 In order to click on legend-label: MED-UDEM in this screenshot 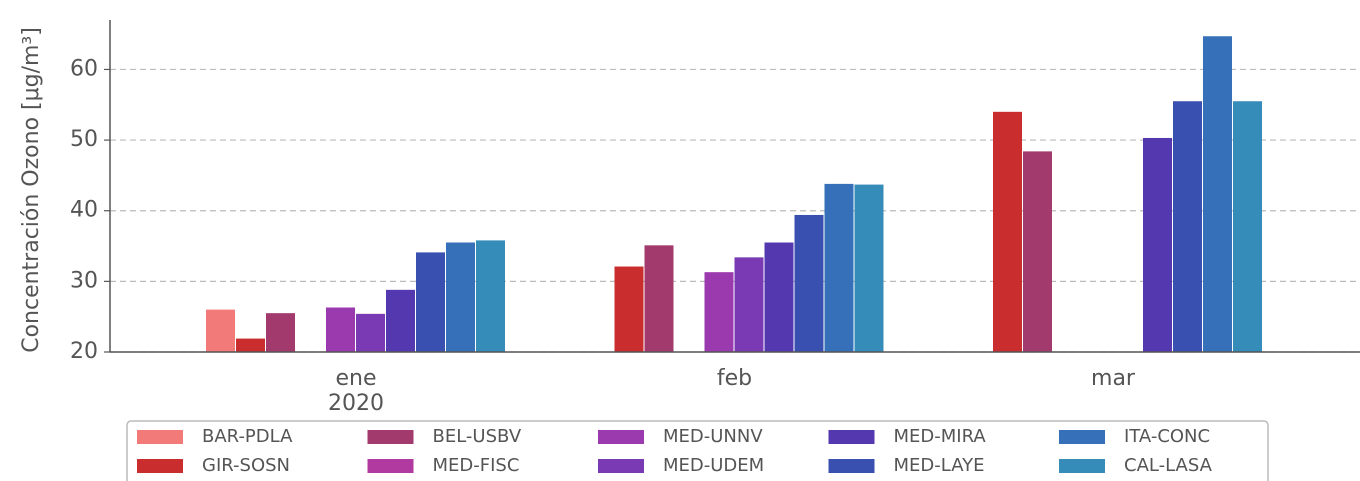, I will do `click(713, 465)`.